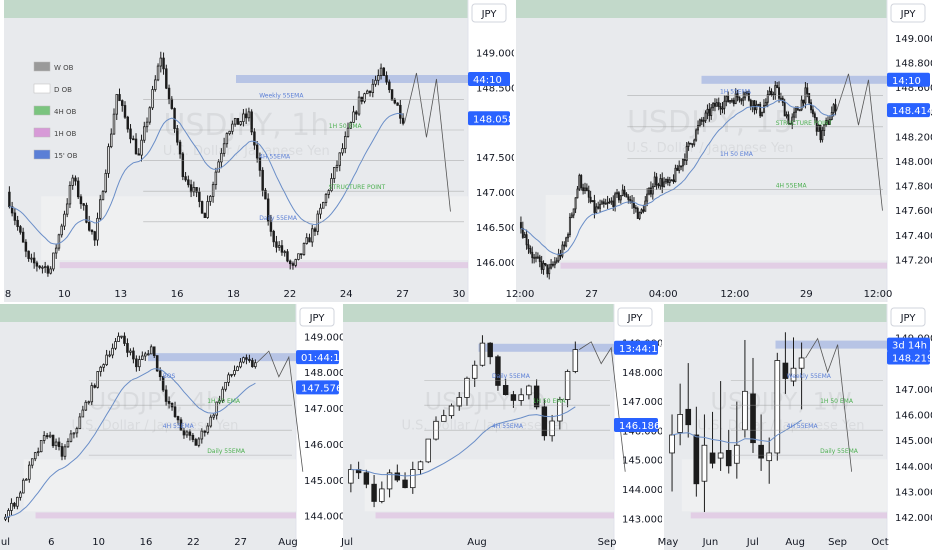  Describe the element at coordinates (784, 485) in the screenshot. I see `daily-ob-zone` at that location.